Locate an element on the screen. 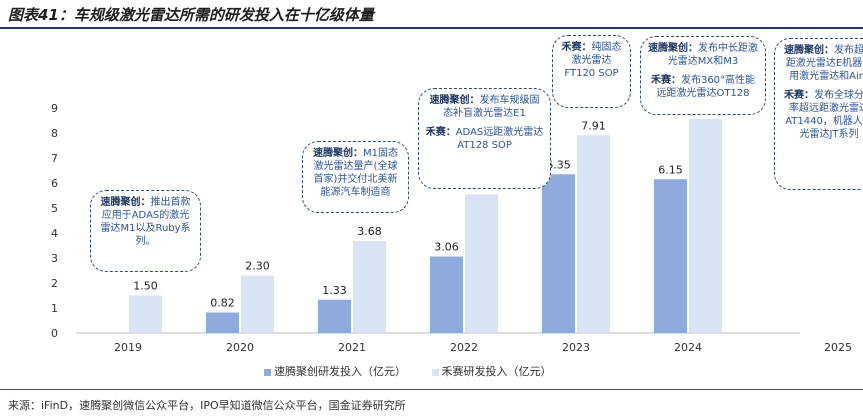 The width and height of the screenshot is (863, 420). legend-swatch-robosense is located at coordinates (267, 372).